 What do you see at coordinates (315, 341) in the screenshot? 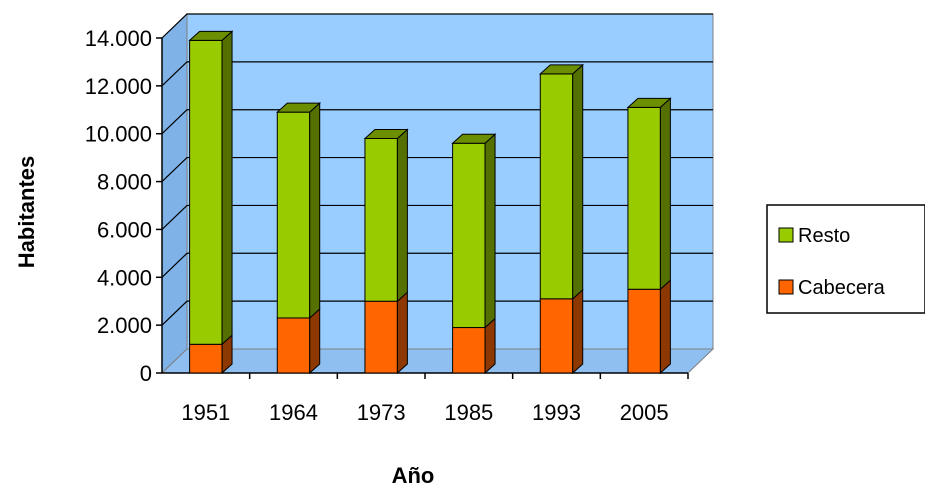
I see `bar-side-cabecera-1964` at bounding box center [315, 341].